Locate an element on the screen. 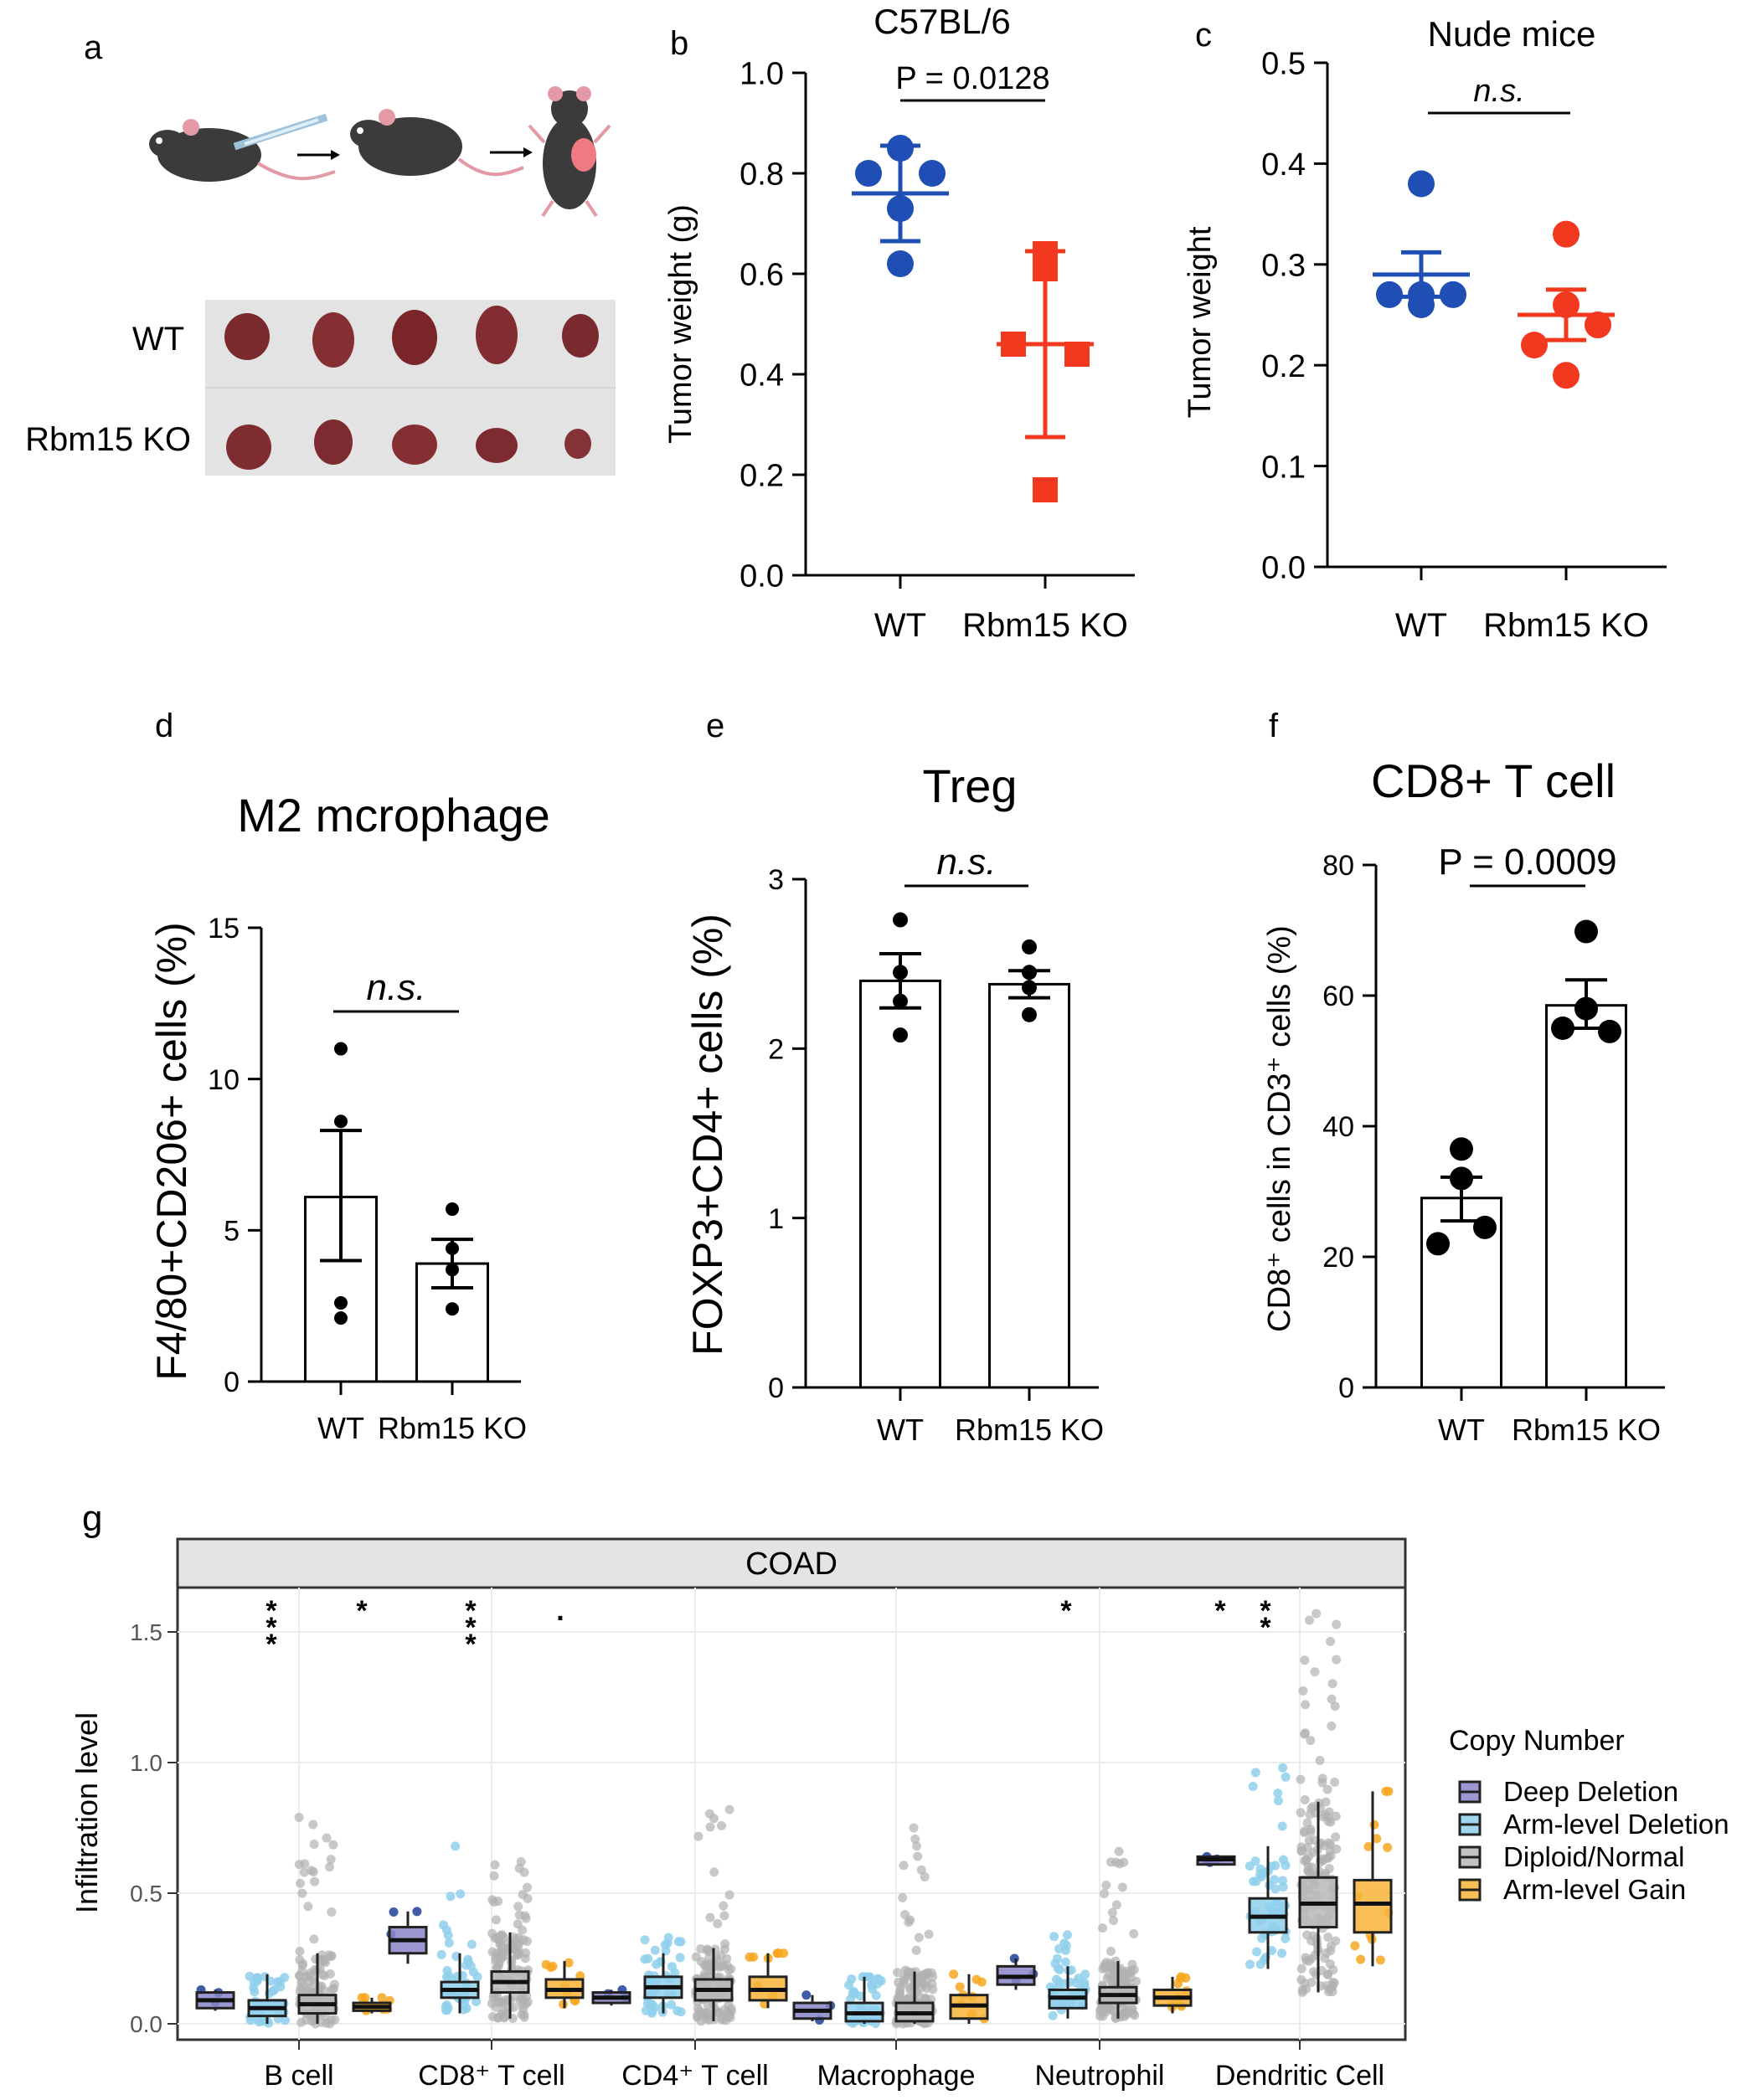 This screenshot has width=1747, height=2100. significance-label: * * is located at coordinates (1265, 1620).